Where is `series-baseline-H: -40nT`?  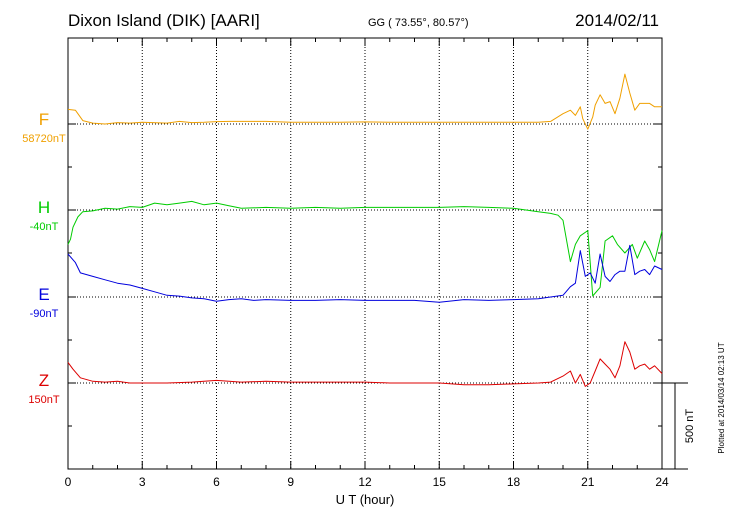
series-baseline-H: -40nT is located at coordinates (44, 227).